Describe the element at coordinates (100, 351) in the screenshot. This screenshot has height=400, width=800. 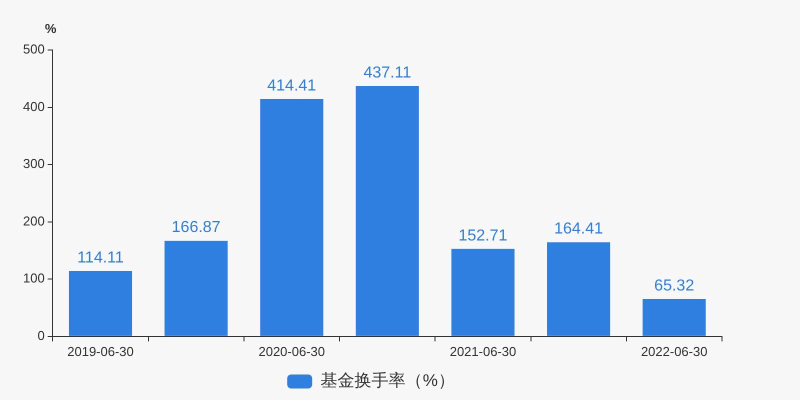
I see `x-tick-label: 2019-06-30` at that location.